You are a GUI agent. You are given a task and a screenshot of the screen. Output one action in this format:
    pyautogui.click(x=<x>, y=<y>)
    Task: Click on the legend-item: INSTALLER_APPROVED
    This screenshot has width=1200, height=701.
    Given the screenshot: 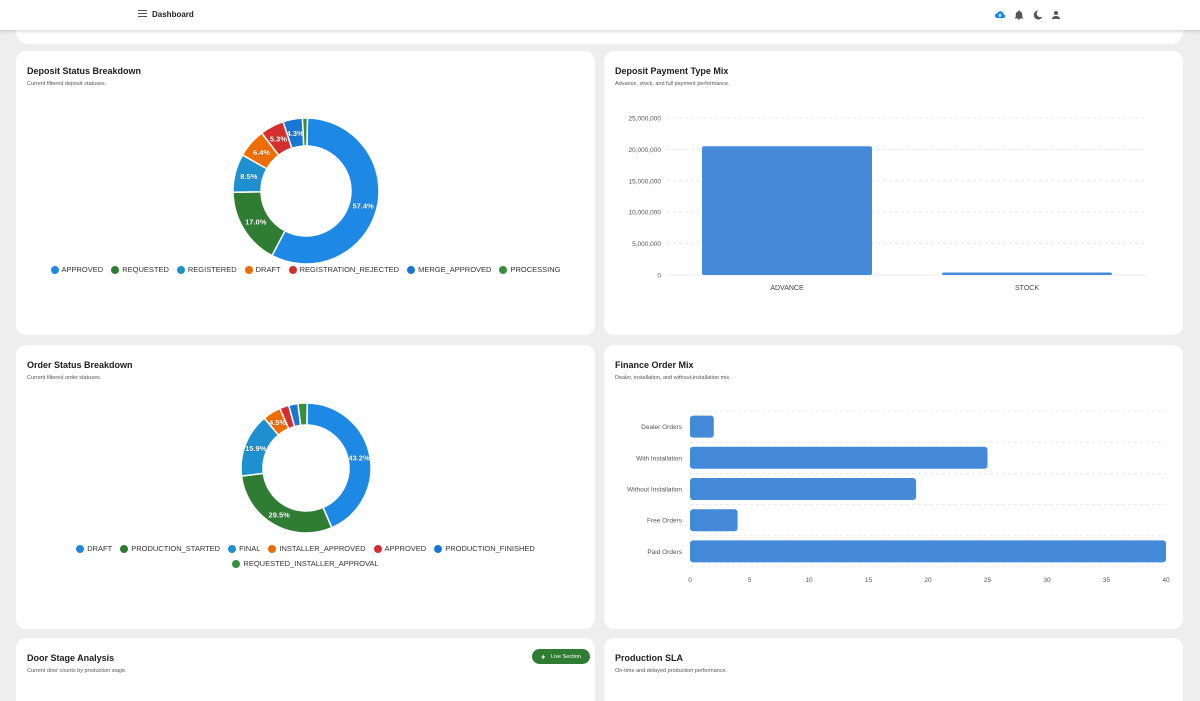 What is the action you would take?
    pyautogui.click(x=317, y=548)
    